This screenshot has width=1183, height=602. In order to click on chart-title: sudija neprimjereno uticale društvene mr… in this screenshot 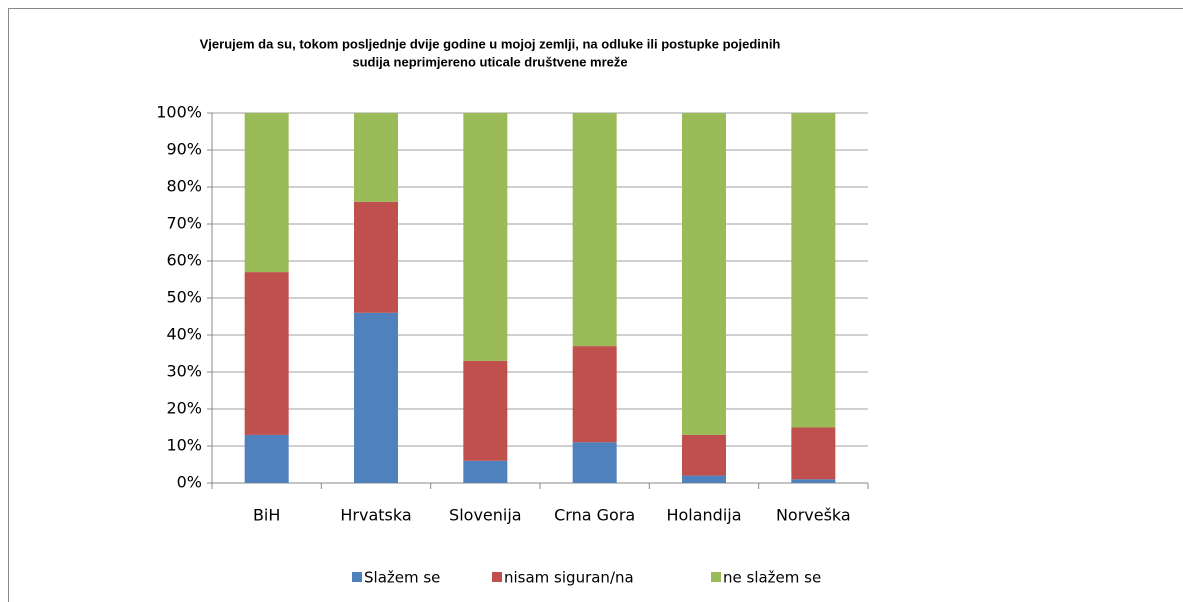, I will do `click(489, 61)`.